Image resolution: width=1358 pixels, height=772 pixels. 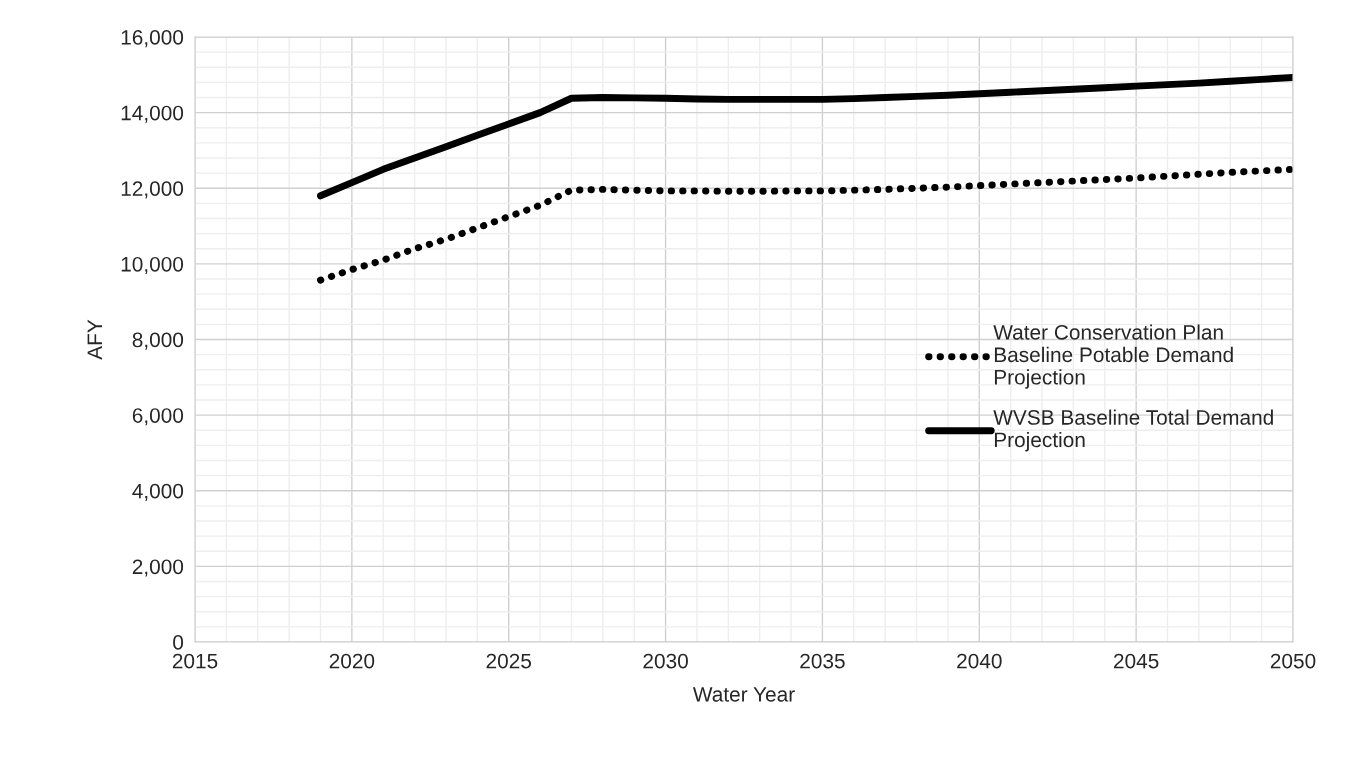 I want to click on x-tick-label: 2030, so click(x=665, y=661).